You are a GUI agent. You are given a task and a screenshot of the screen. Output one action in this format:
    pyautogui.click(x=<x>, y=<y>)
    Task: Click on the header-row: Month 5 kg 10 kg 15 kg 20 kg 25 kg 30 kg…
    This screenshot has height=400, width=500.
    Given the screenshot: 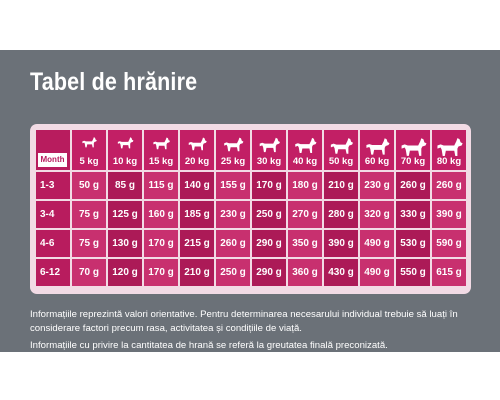 What is the action you would take?
    pyautogui.click(x=251, y=150)
    